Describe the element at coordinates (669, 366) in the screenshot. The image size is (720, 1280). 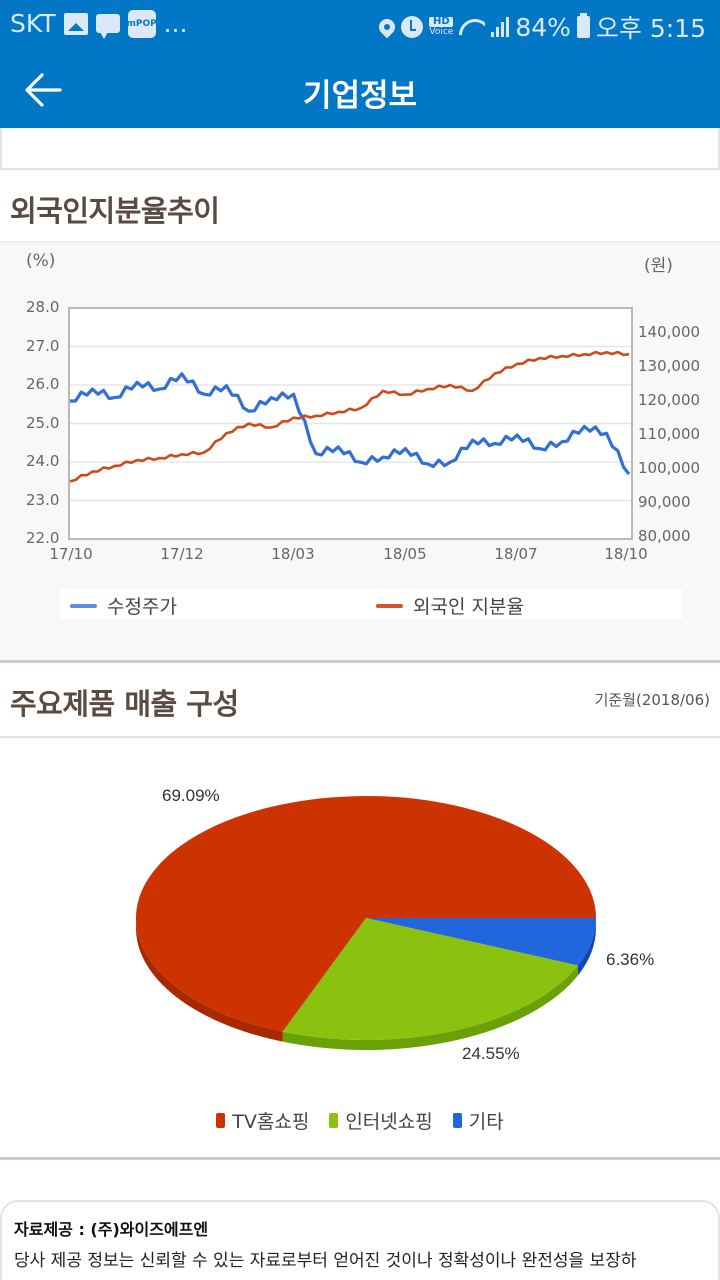
I see `right-axis-tick: 130,000` at that location.